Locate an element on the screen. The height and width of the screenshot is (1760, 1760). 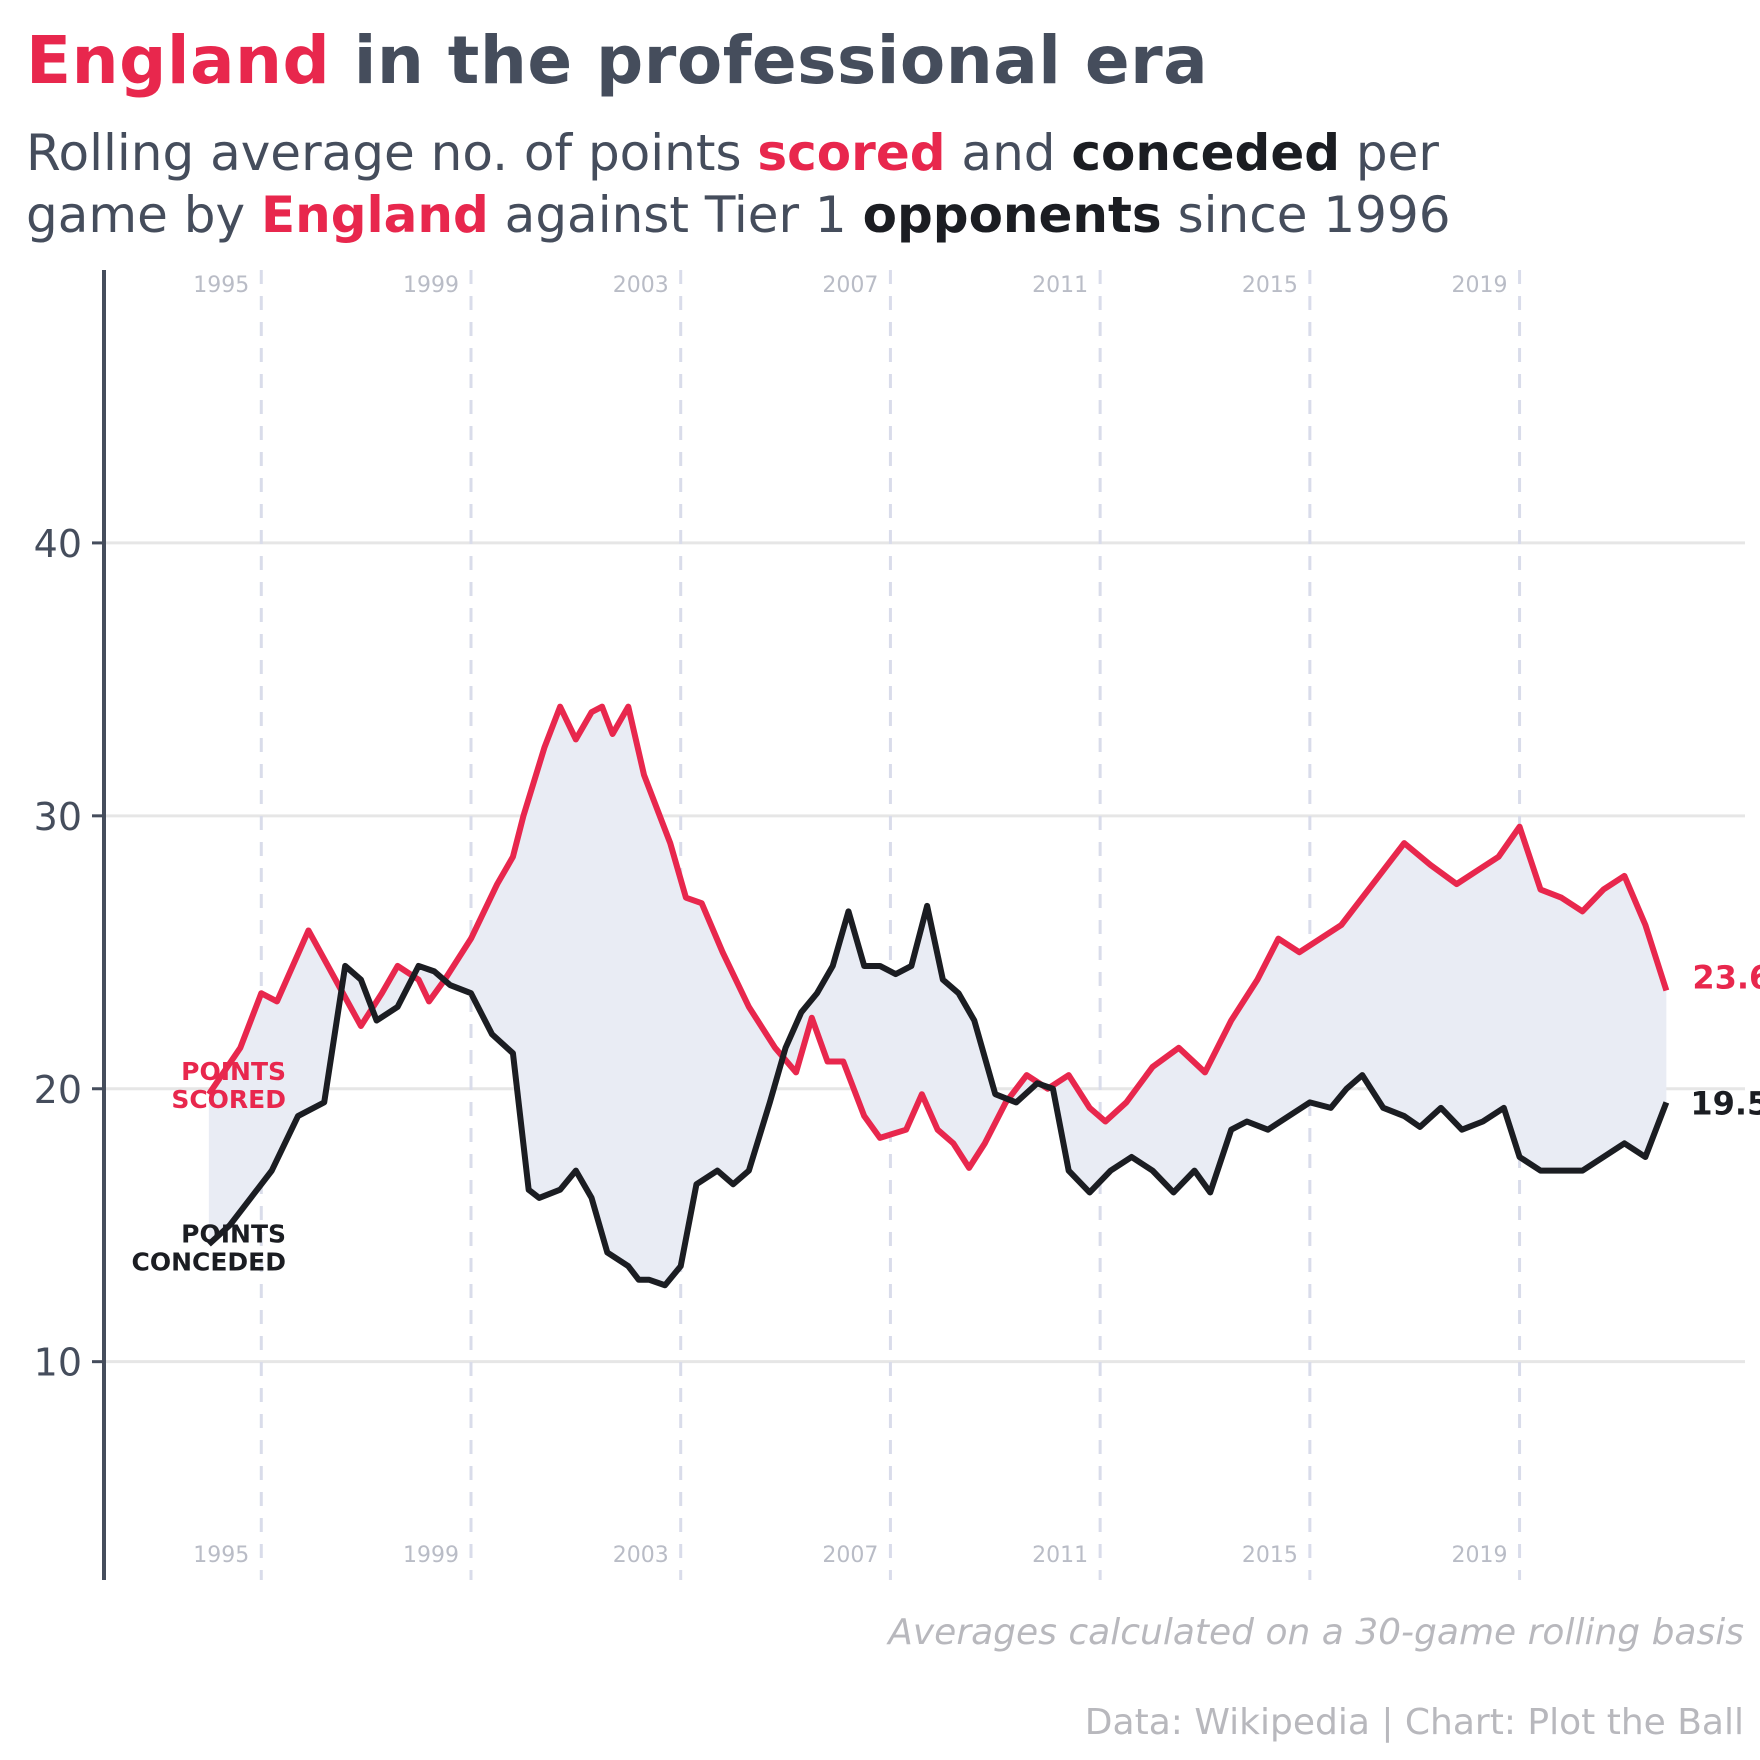
subtitle-text: game by is located at coordinates (143, 215).